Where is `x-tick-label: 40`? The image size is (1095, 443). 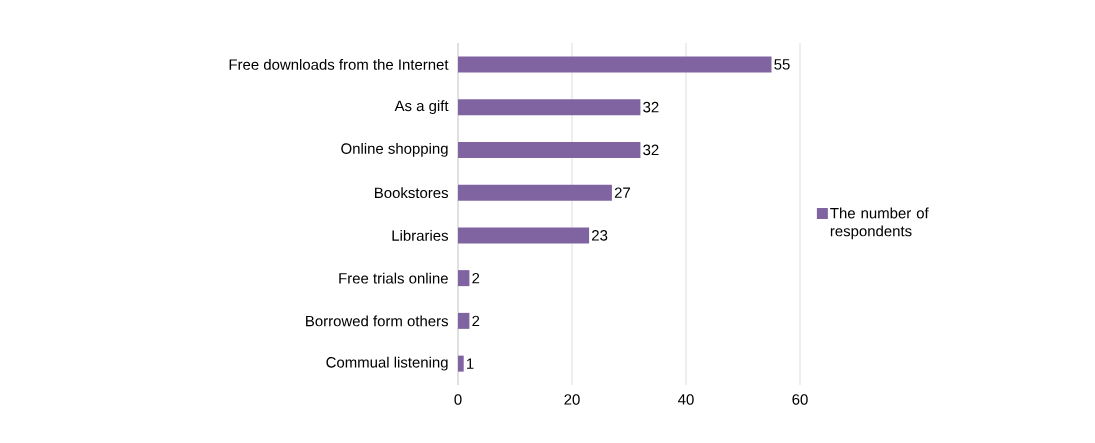
x-tick-label: 40 is located at coordinates (686, 399).